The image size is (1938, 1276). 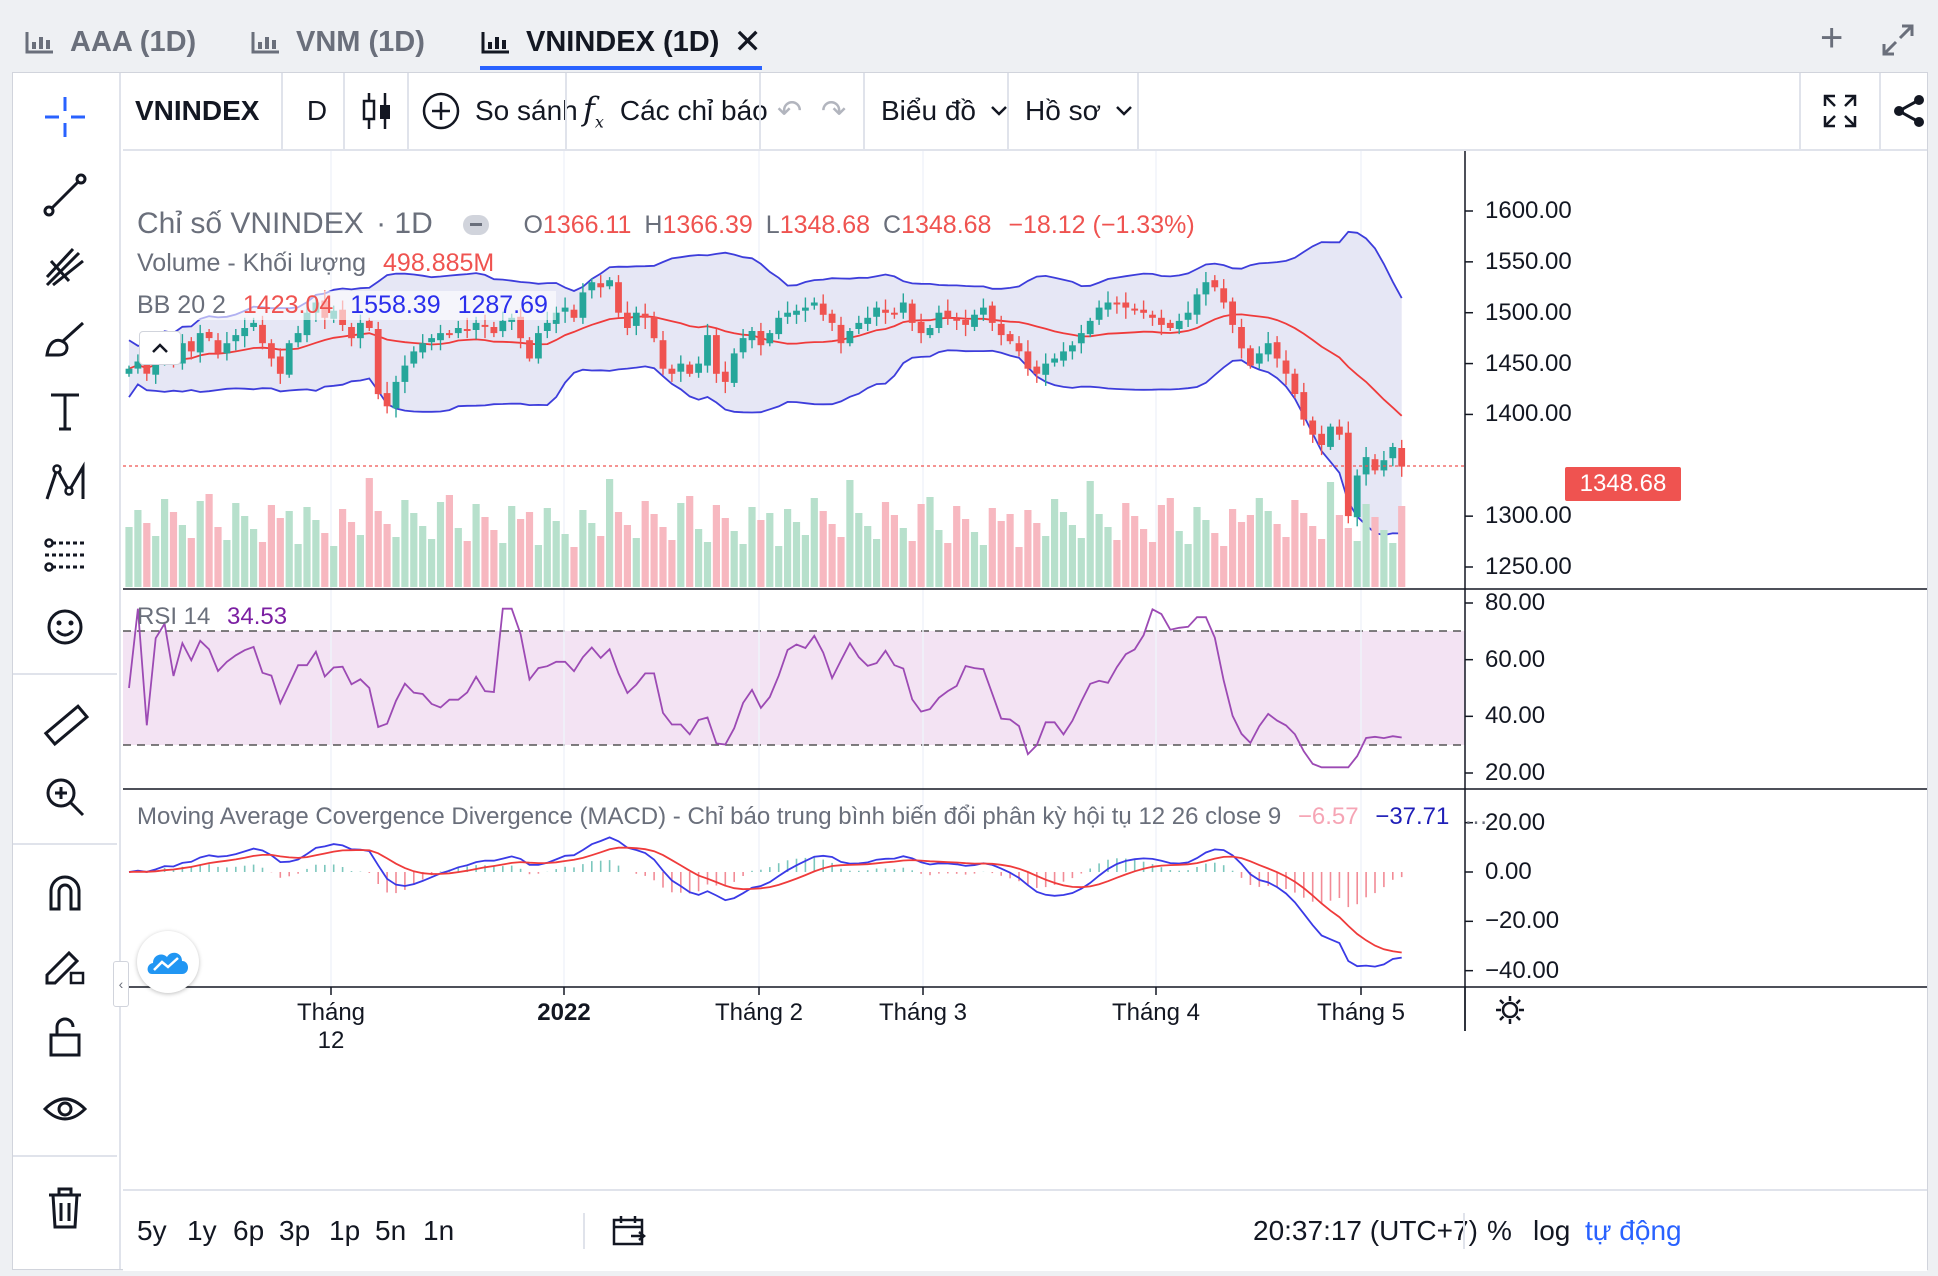 I want to click on magnet-tool, so click(x=65, y=893).